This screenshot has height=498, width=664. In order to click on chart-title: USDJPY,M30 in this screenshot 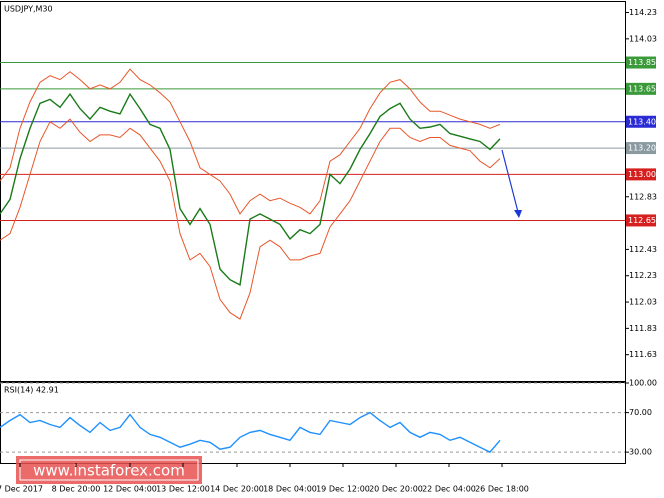, I will do `click(28, 9)`.